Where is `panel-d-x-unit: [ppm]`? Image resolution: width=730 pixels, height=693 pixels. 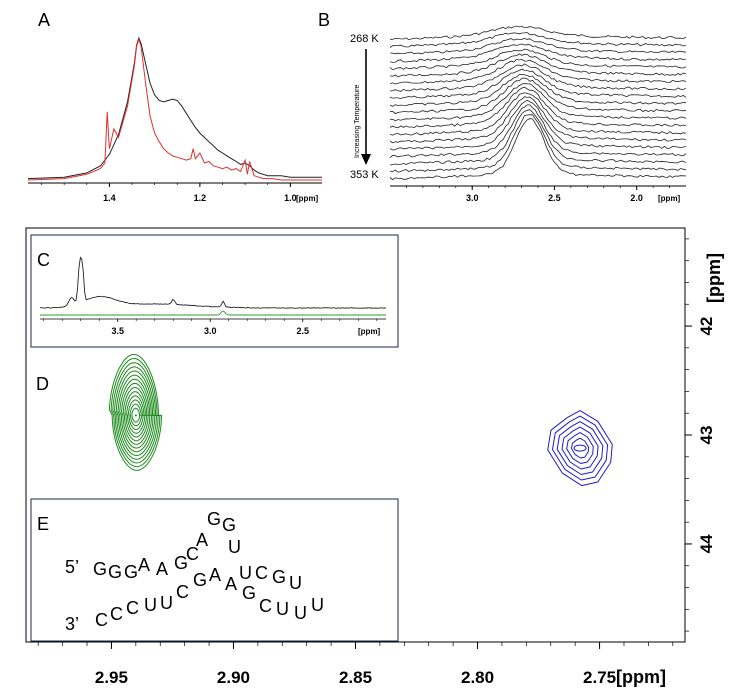 panel-d-x-unit: [ppm] is located at coordinates (641, 677).